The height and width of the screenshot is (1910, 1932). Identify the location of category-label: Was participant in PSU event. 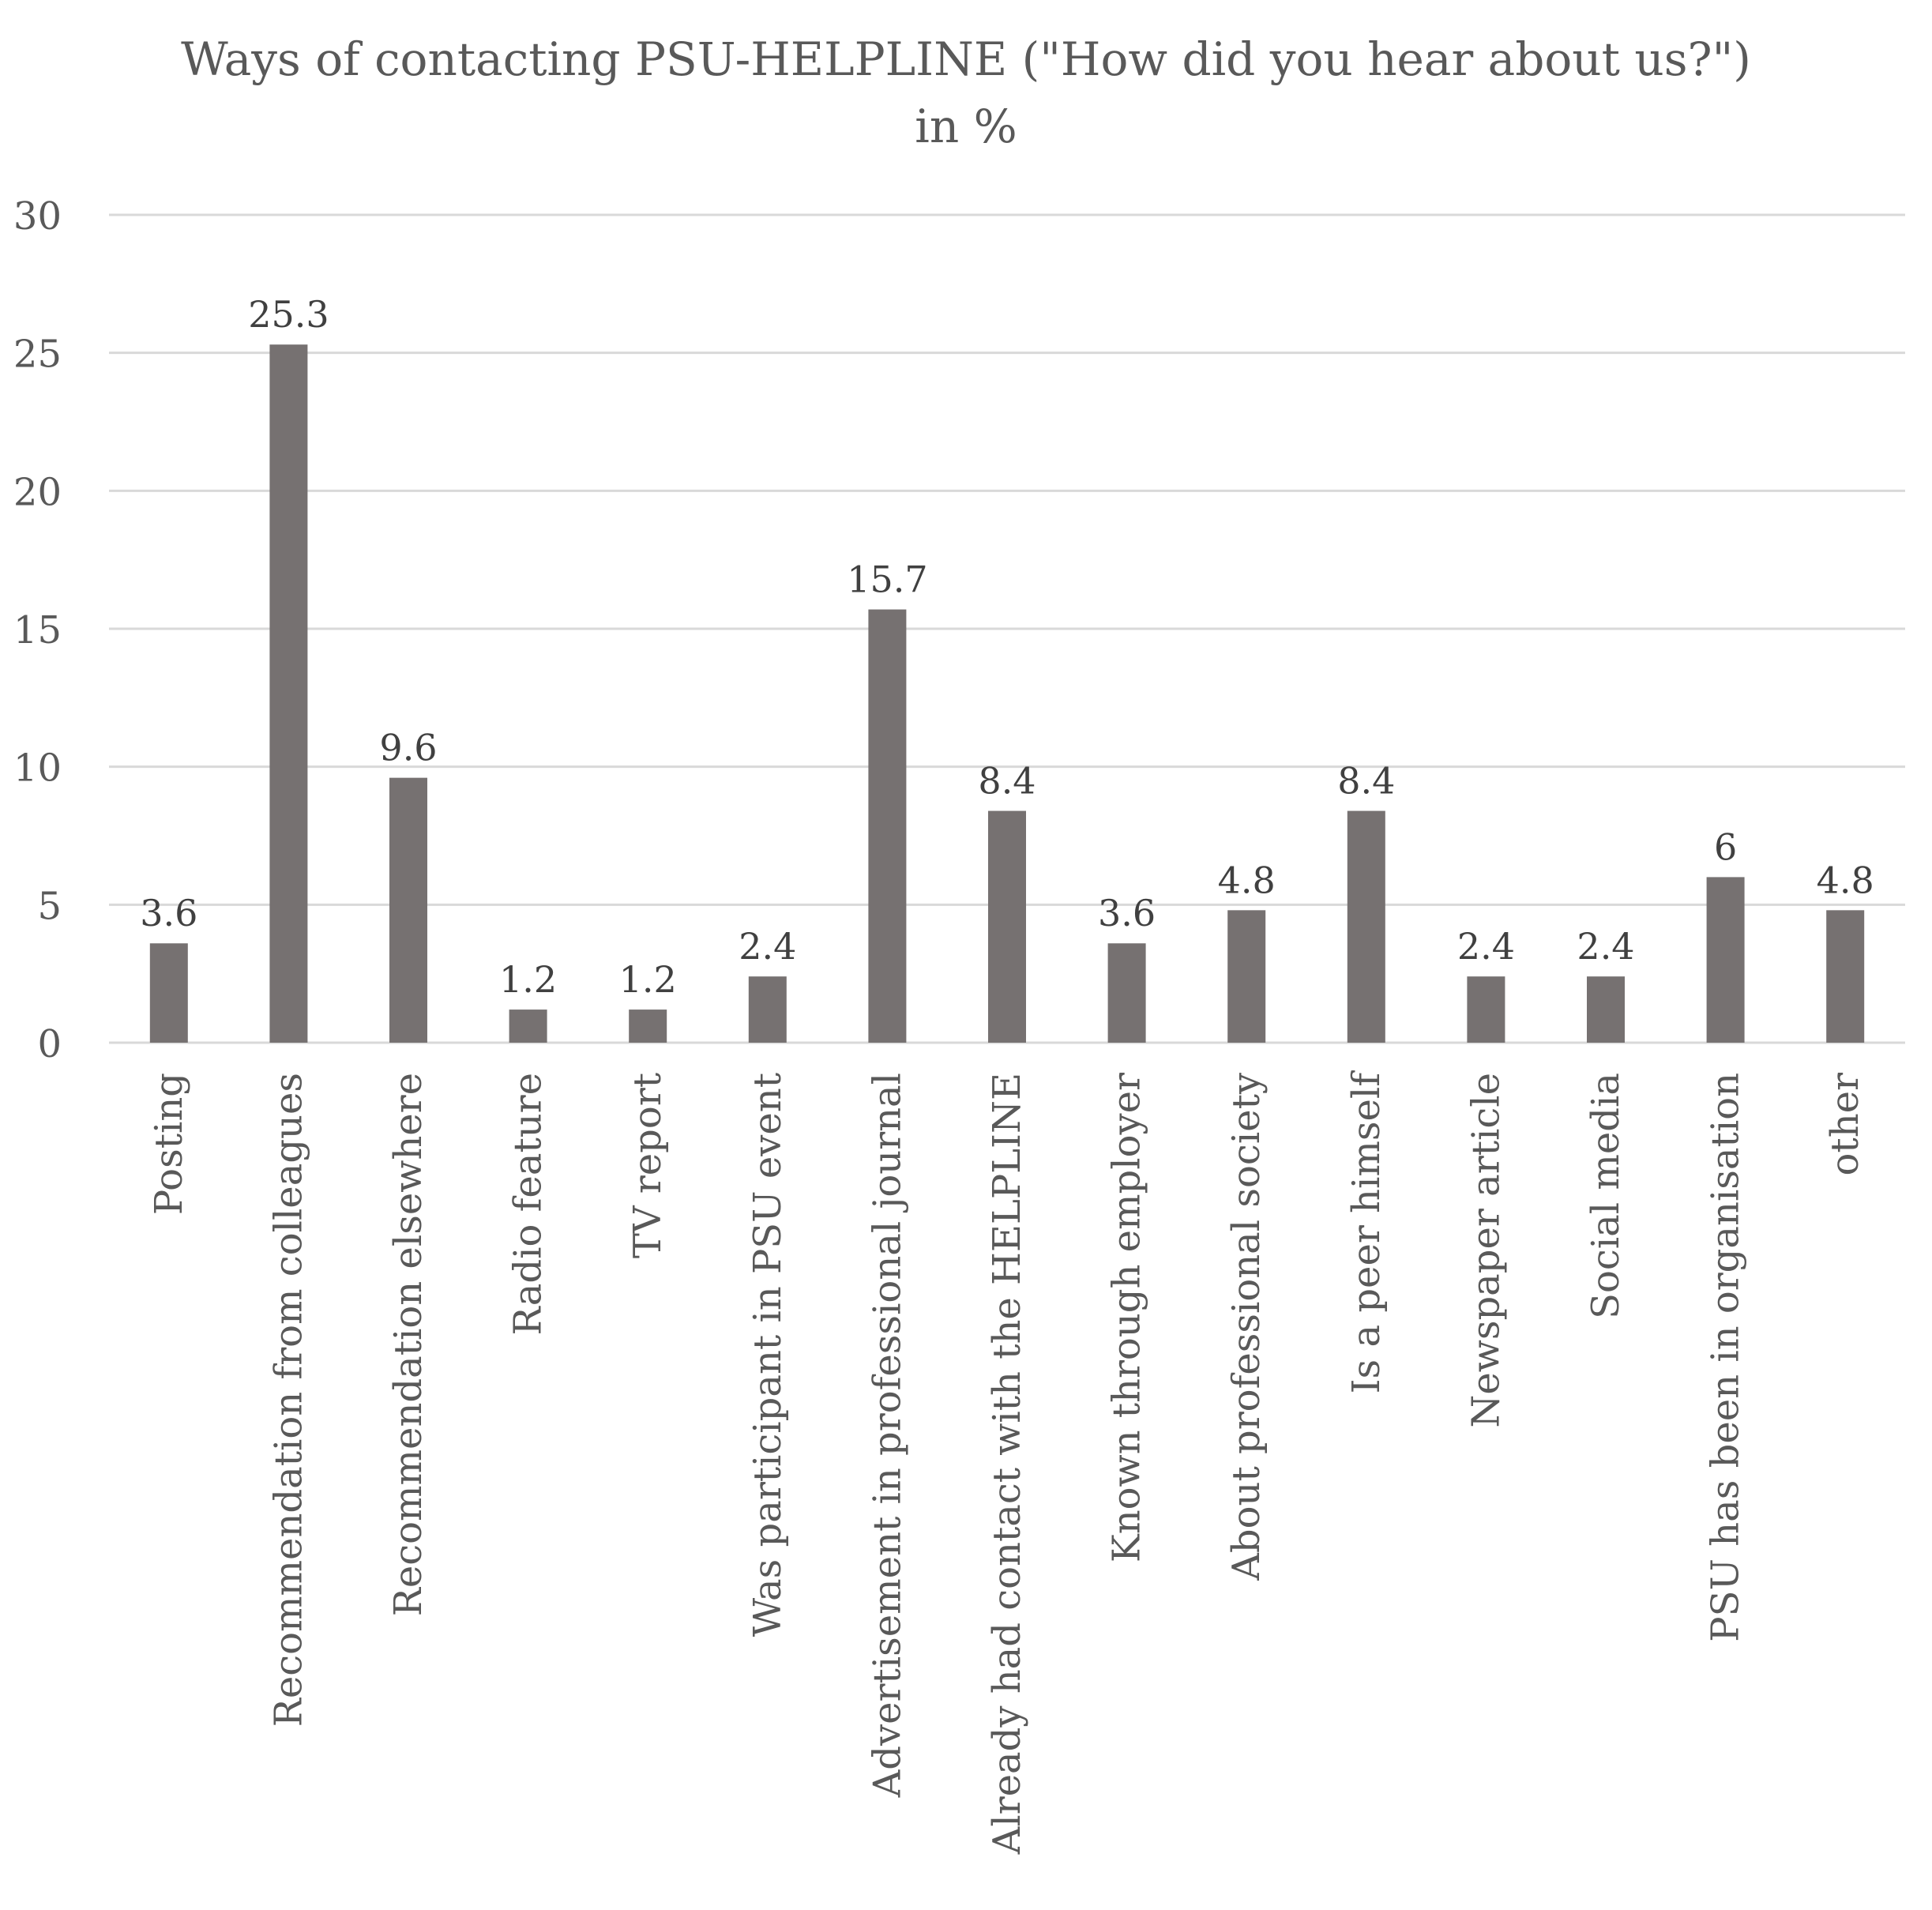
(768, 1355).